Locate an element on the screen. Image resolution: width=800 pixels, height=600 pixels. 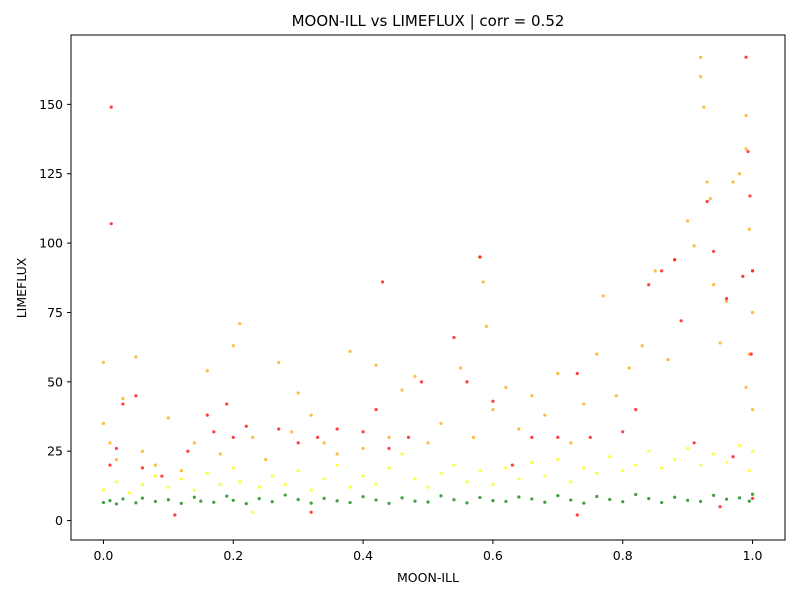
y-axis-label: LIMEFLUX is located at coordinates (21, 287).